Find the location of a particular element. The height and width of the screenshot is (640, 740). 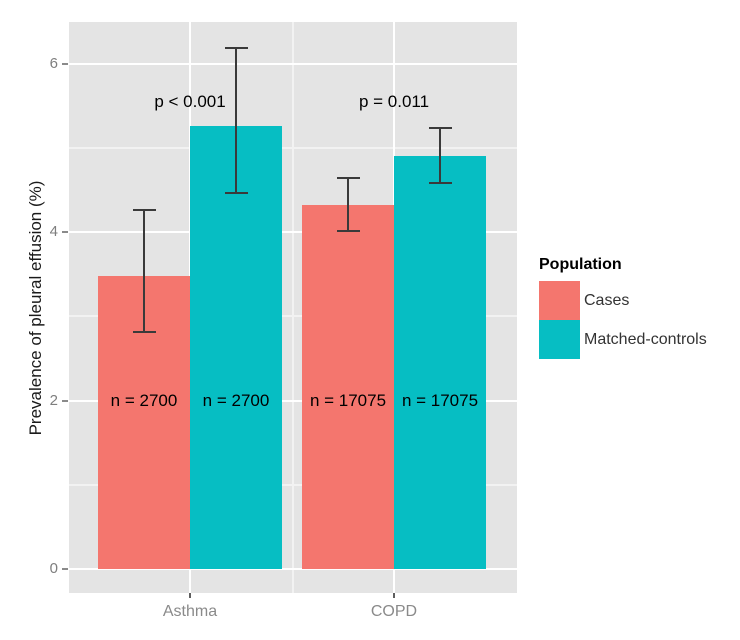

legend-swatch-matched-controls-icon is located at coordinates (559, 339).